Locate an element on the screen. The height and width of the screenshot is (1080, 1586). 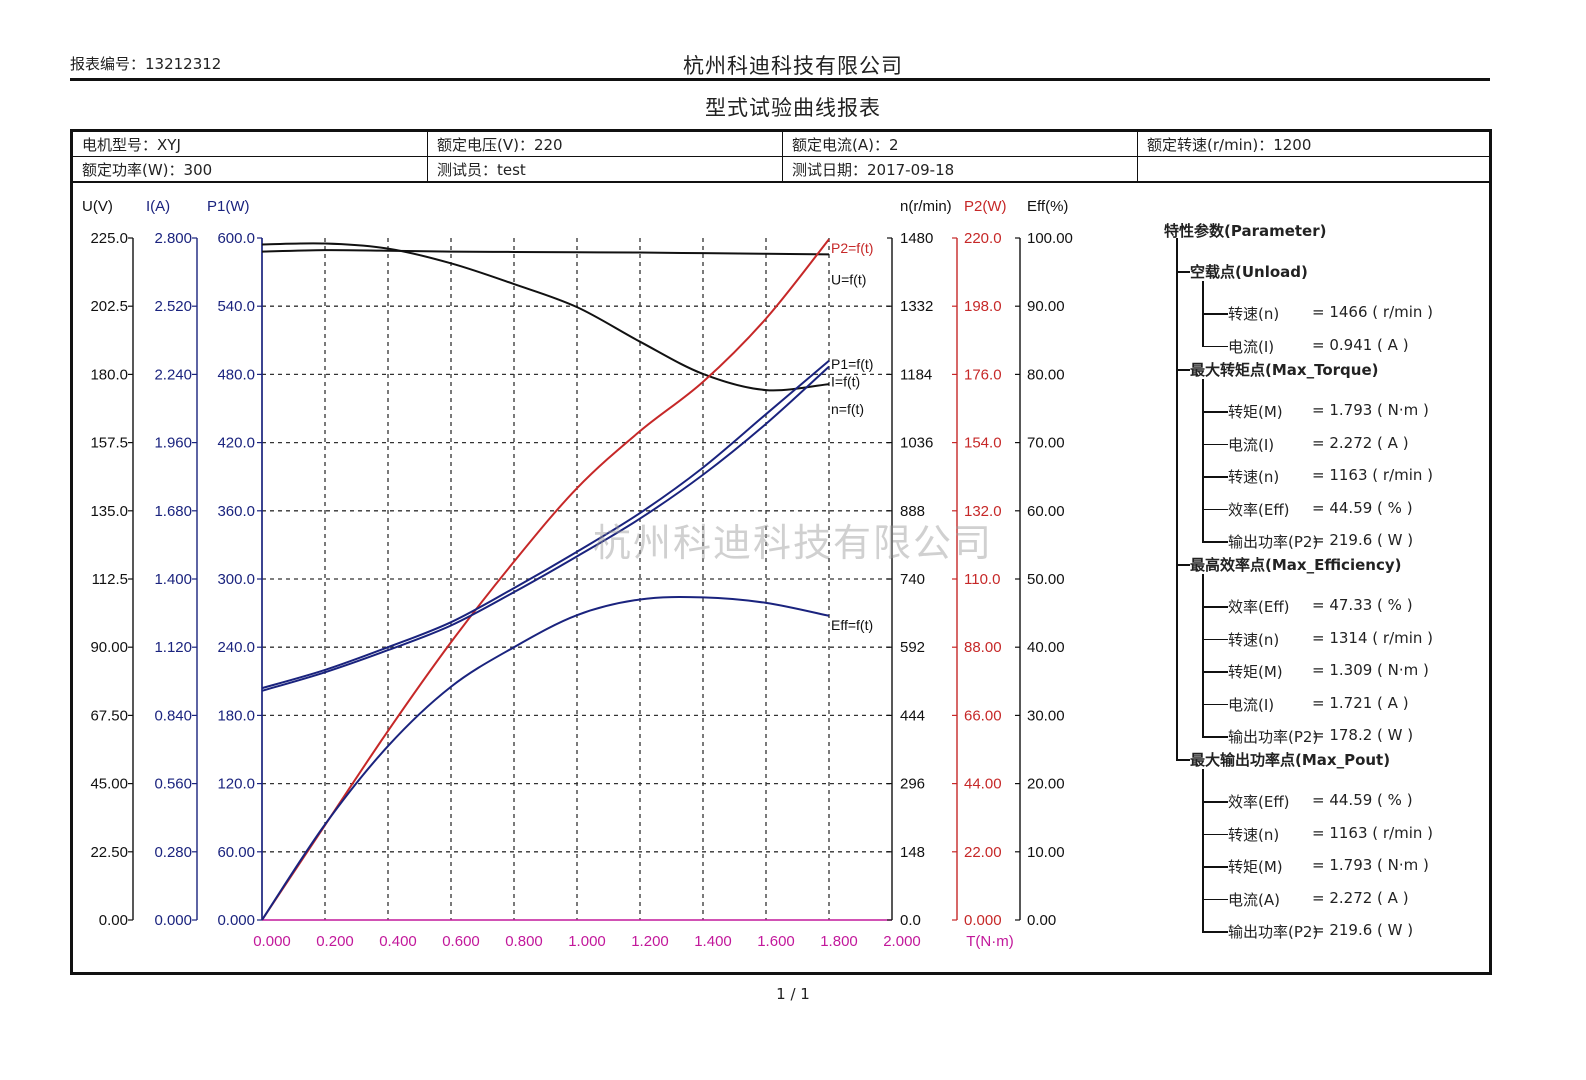
parameter-group-title: 空载点(Unload) is located at coordinates (1249, 272).